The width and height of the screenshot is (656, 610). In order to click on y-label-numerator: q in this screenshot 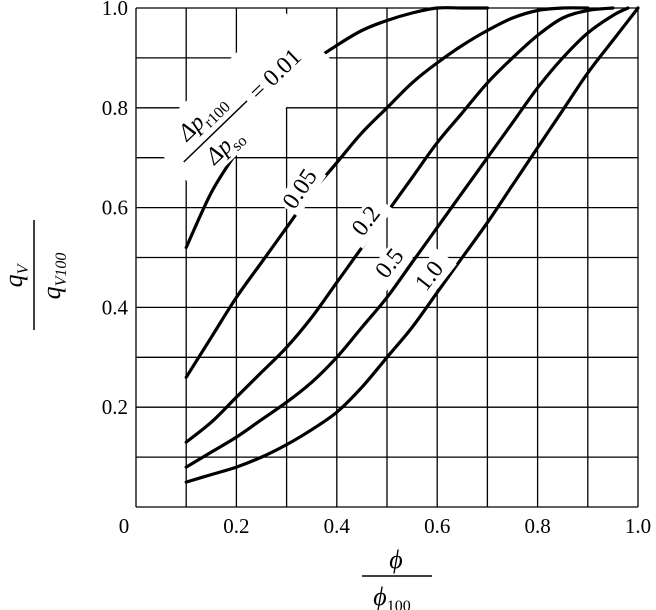, I will do `click(14, 280)`.